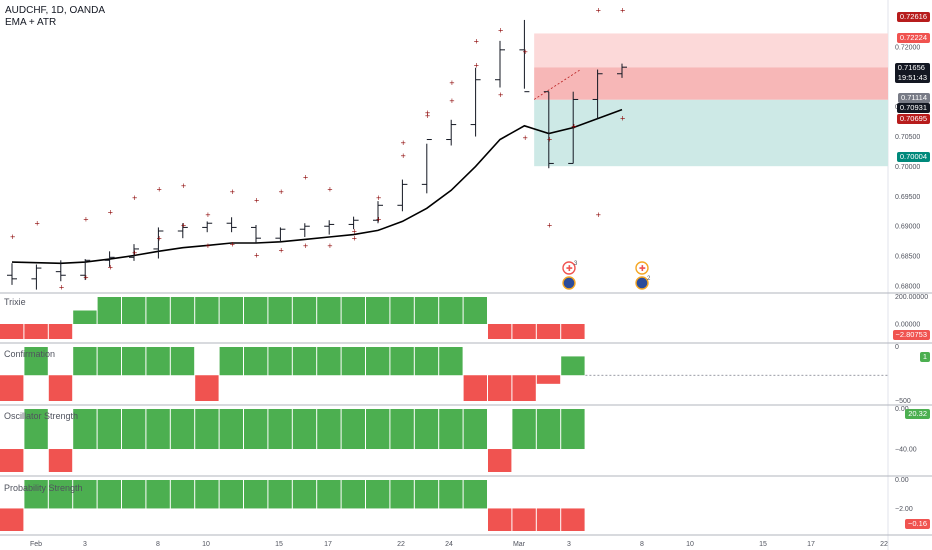 The width and height of the screenshot is (932, 550). What do you see at coordinates (328, 544) in the screenshot?
I see `time-axis-label: 17` at bounding box center [328, 544].